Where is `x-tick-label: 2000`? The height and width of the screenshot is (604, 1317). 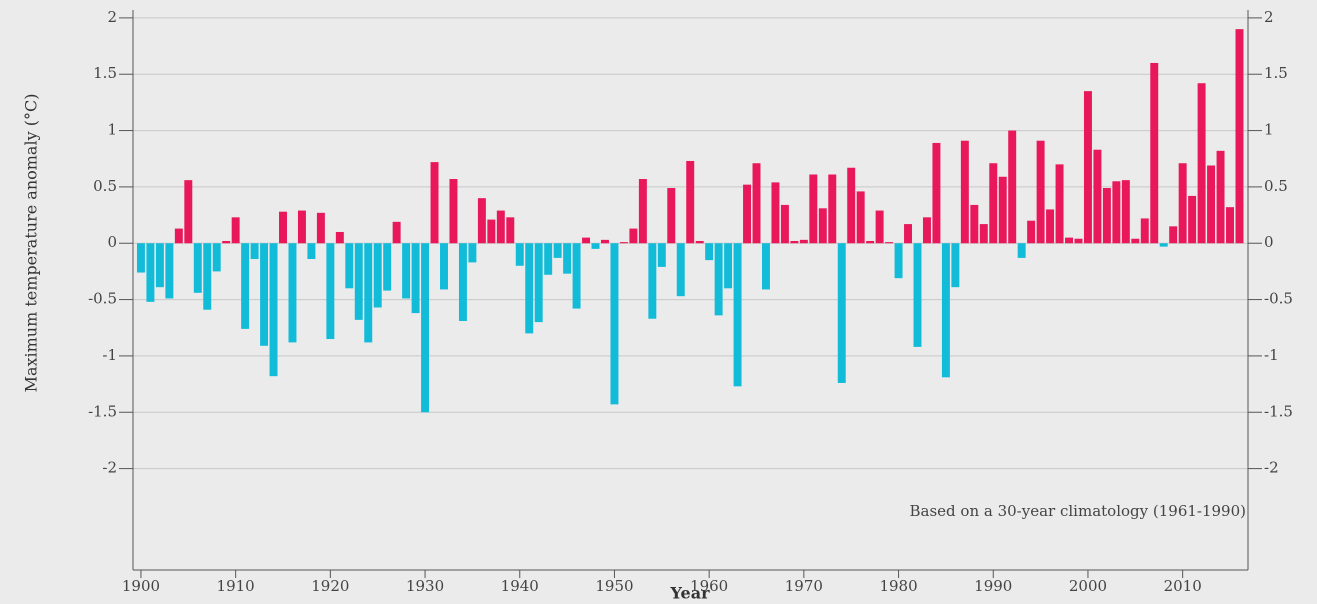
x-tick-label: 2000 is located at coordinates (1088, 586).